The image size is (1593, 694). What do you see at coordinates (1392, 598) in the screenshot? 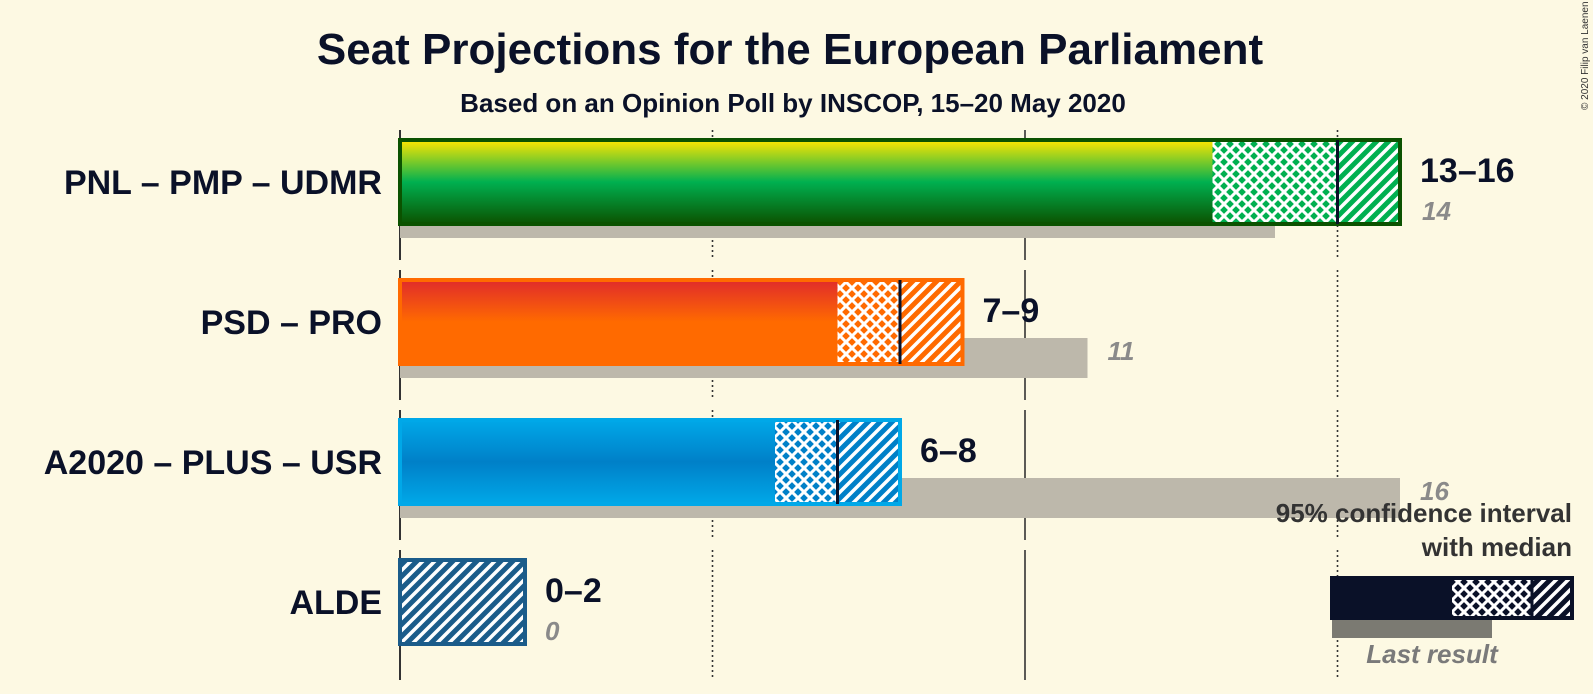
I see `legend-solid-swatch` at bounding box center [1392, 598].